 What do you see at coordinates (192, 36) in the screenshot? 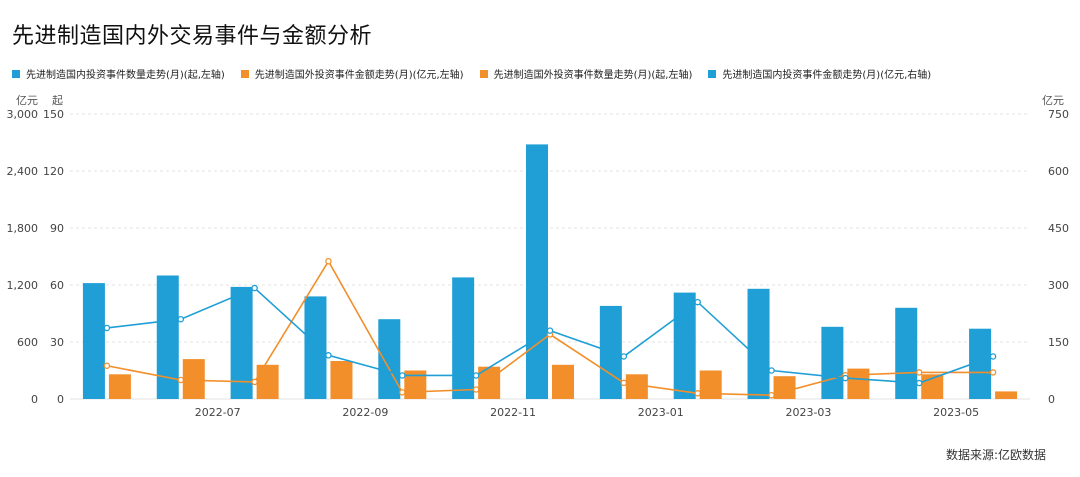
I see `chart-title: 先进制造国内外交易事件与金额分析` at bounding box center [192, 36].